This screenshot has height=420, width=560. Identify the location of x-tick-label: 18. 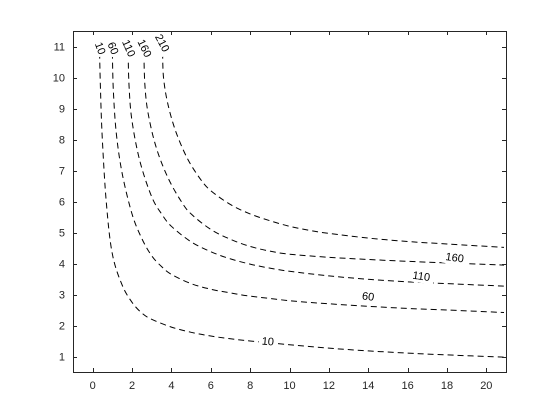
(447, 386).